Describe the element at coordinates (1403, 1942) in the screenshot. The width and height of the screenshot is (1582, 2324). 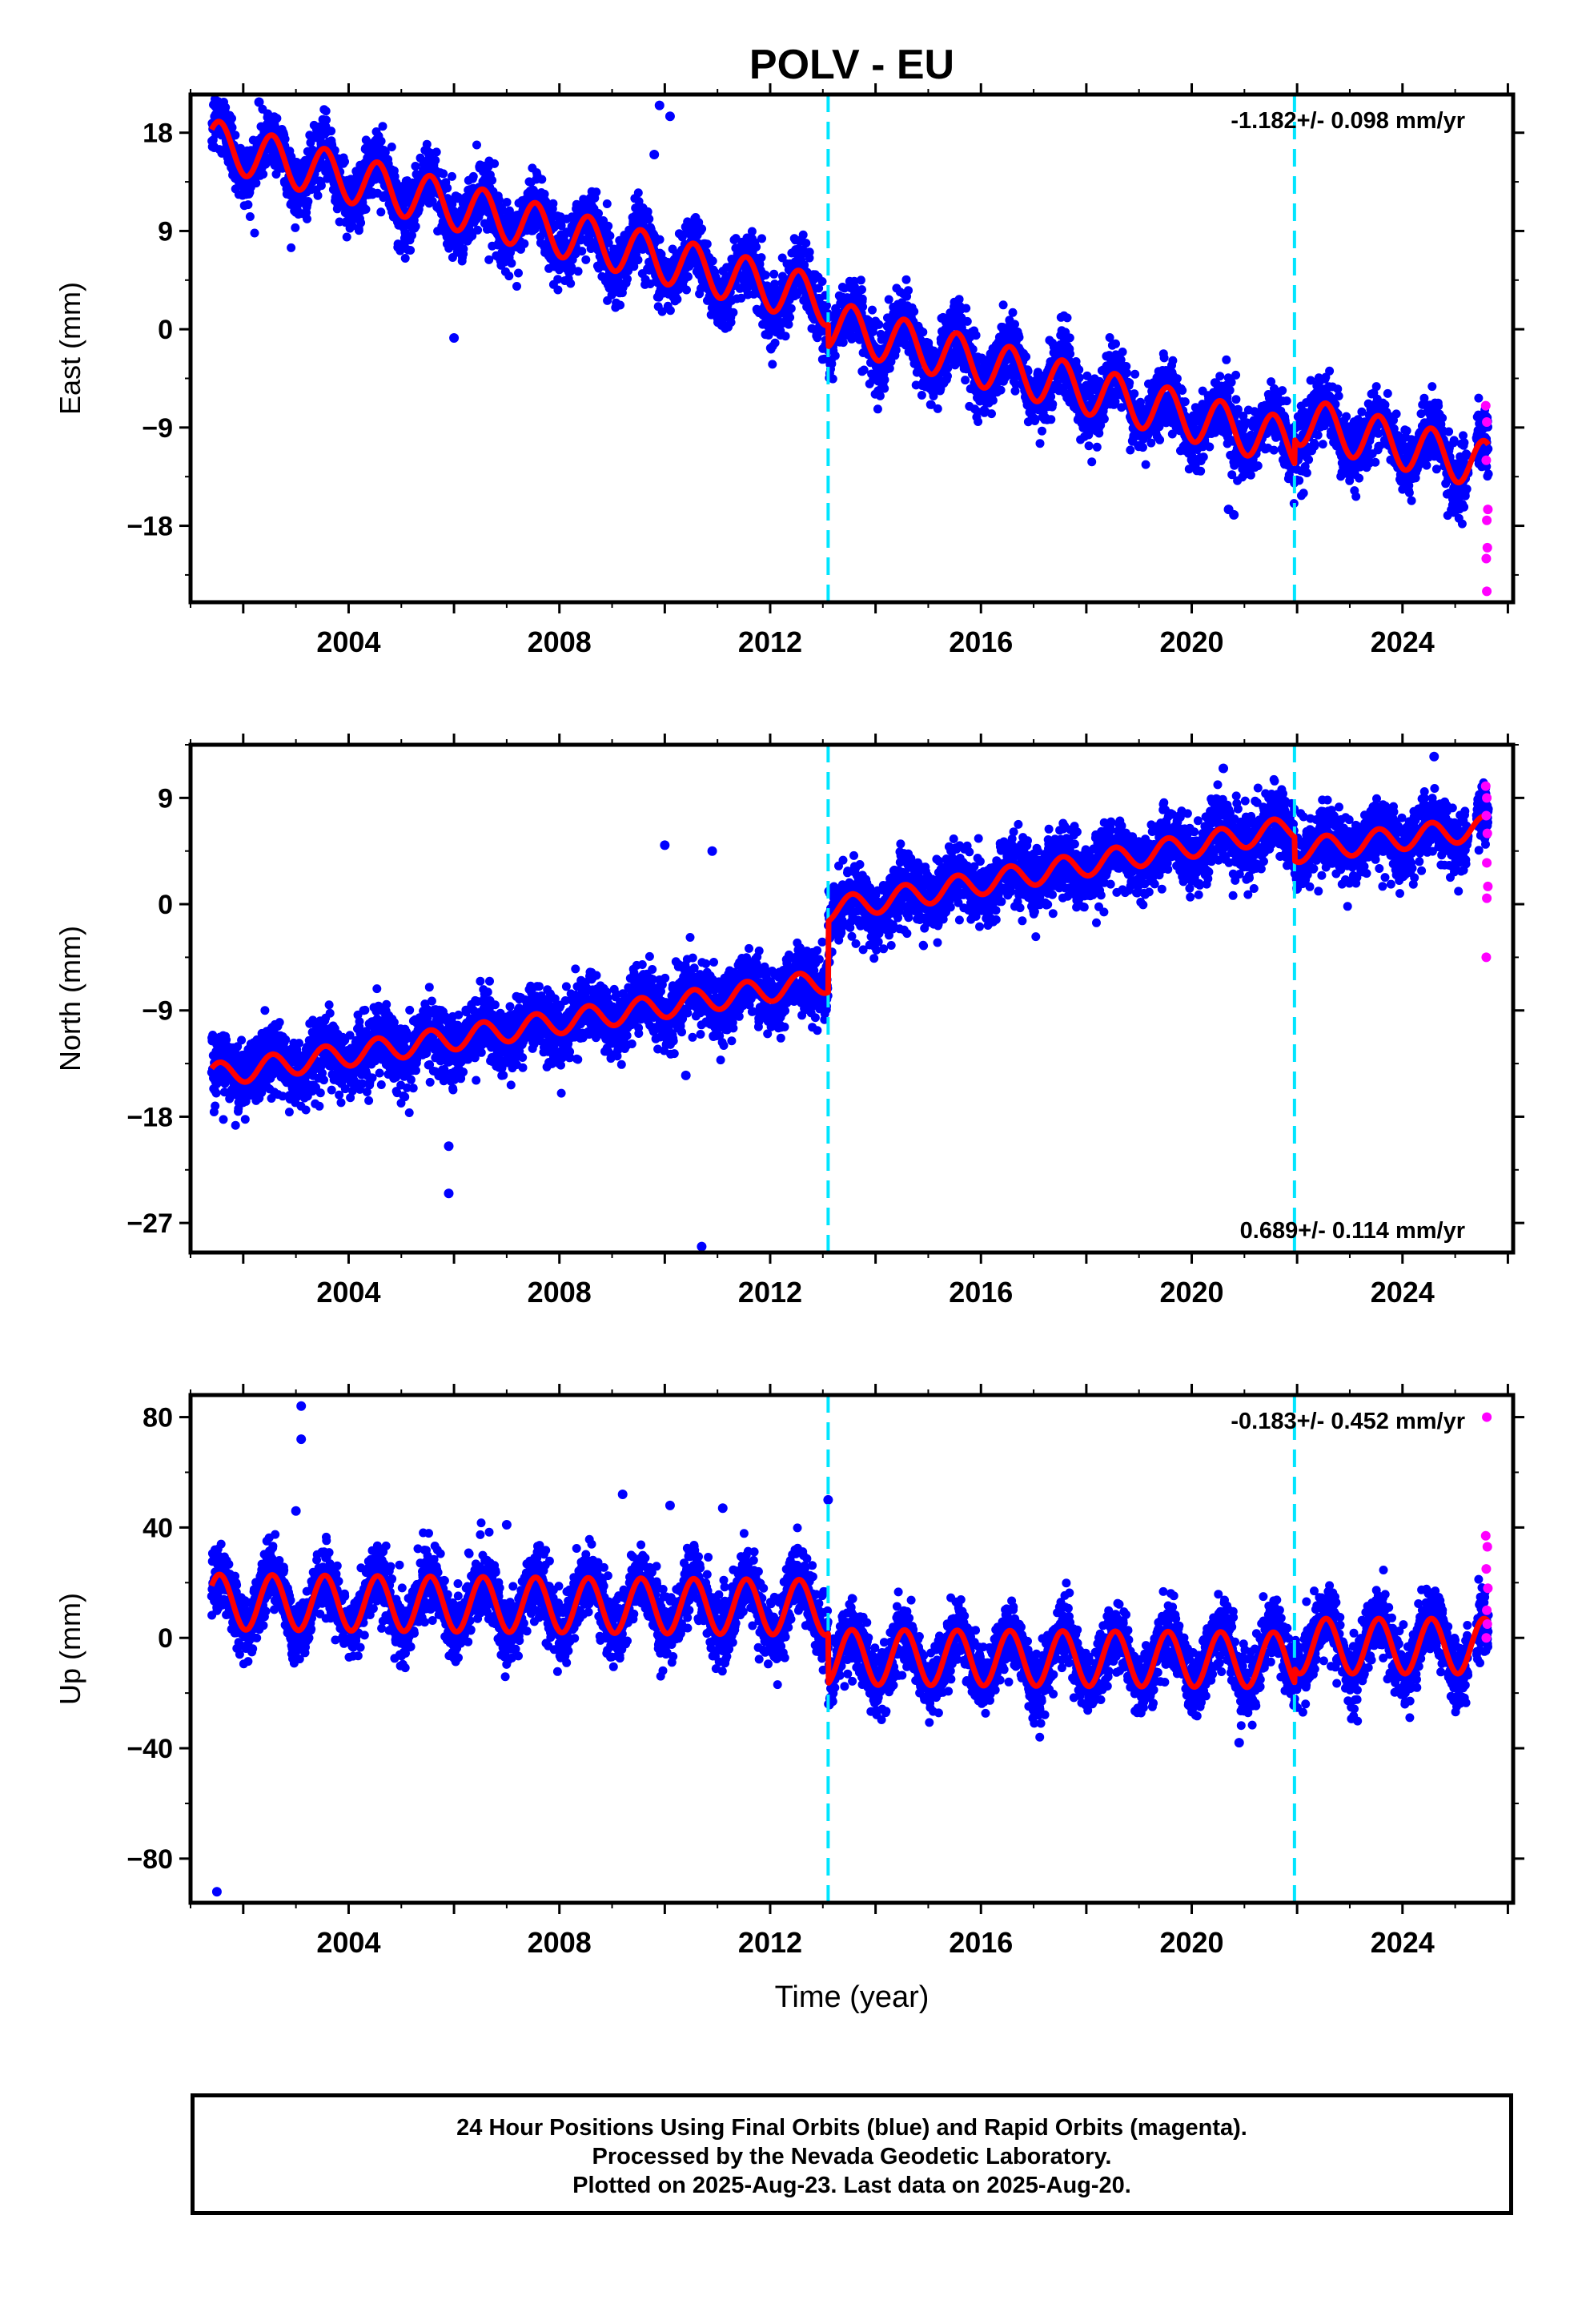
I see `up-xtick-label-5: 2024` at that location.